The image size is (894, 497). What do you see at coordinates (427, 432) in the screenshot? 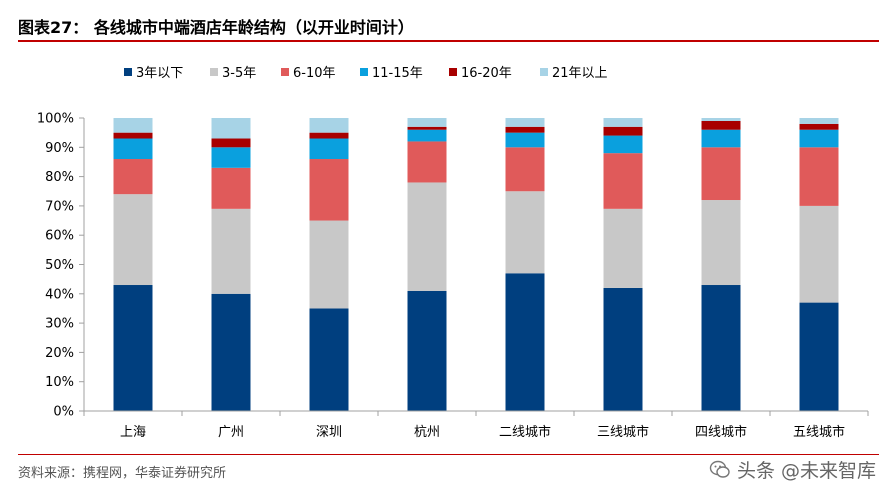
I see `x-category-label: 杭州` at bounding box center [427, 432].